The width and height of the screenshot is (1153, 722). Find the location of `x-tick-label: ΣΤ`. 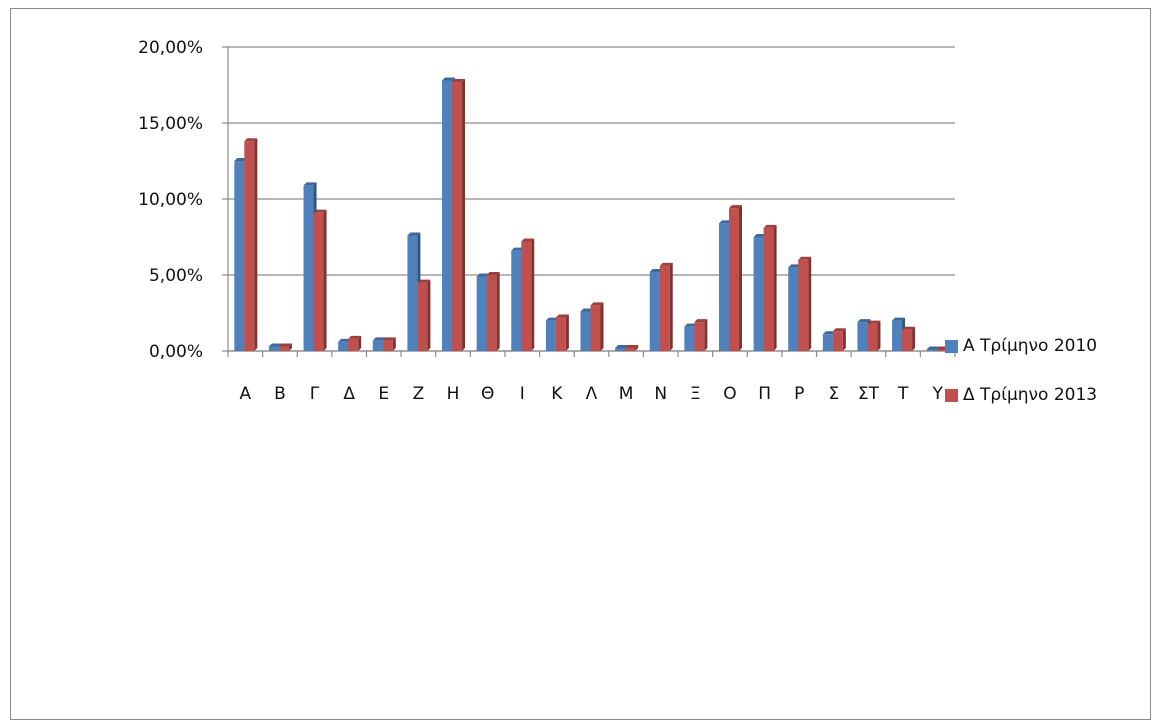

x-tick-label: ΣΤ is located at coordinates (869, 394).